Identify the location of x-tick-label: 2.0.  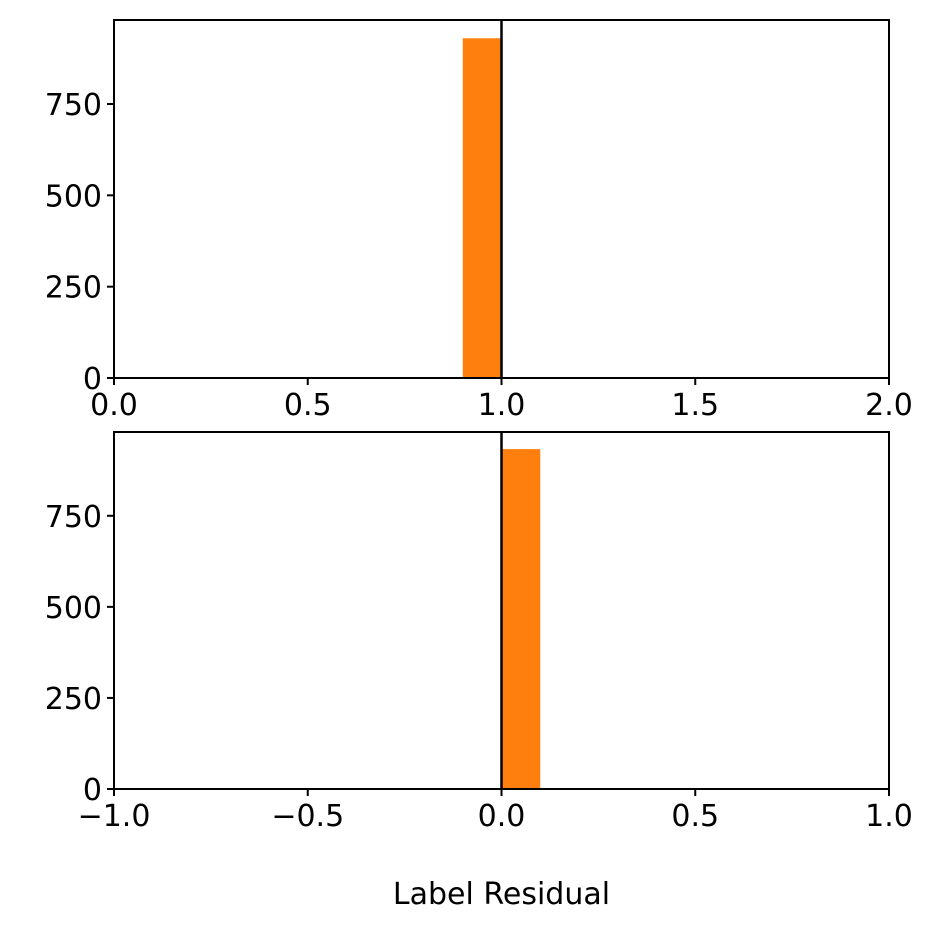
(889, 405).